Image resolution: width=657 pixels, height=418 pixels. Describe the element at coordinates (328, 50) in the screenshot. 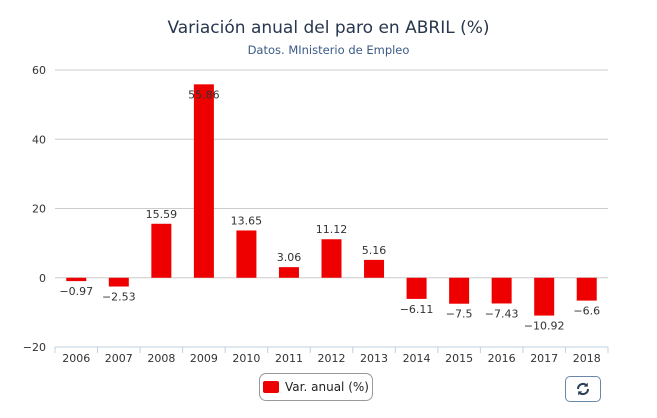

I see `chart-subtitle: Datos. MInisterio de Empleo` at that location.